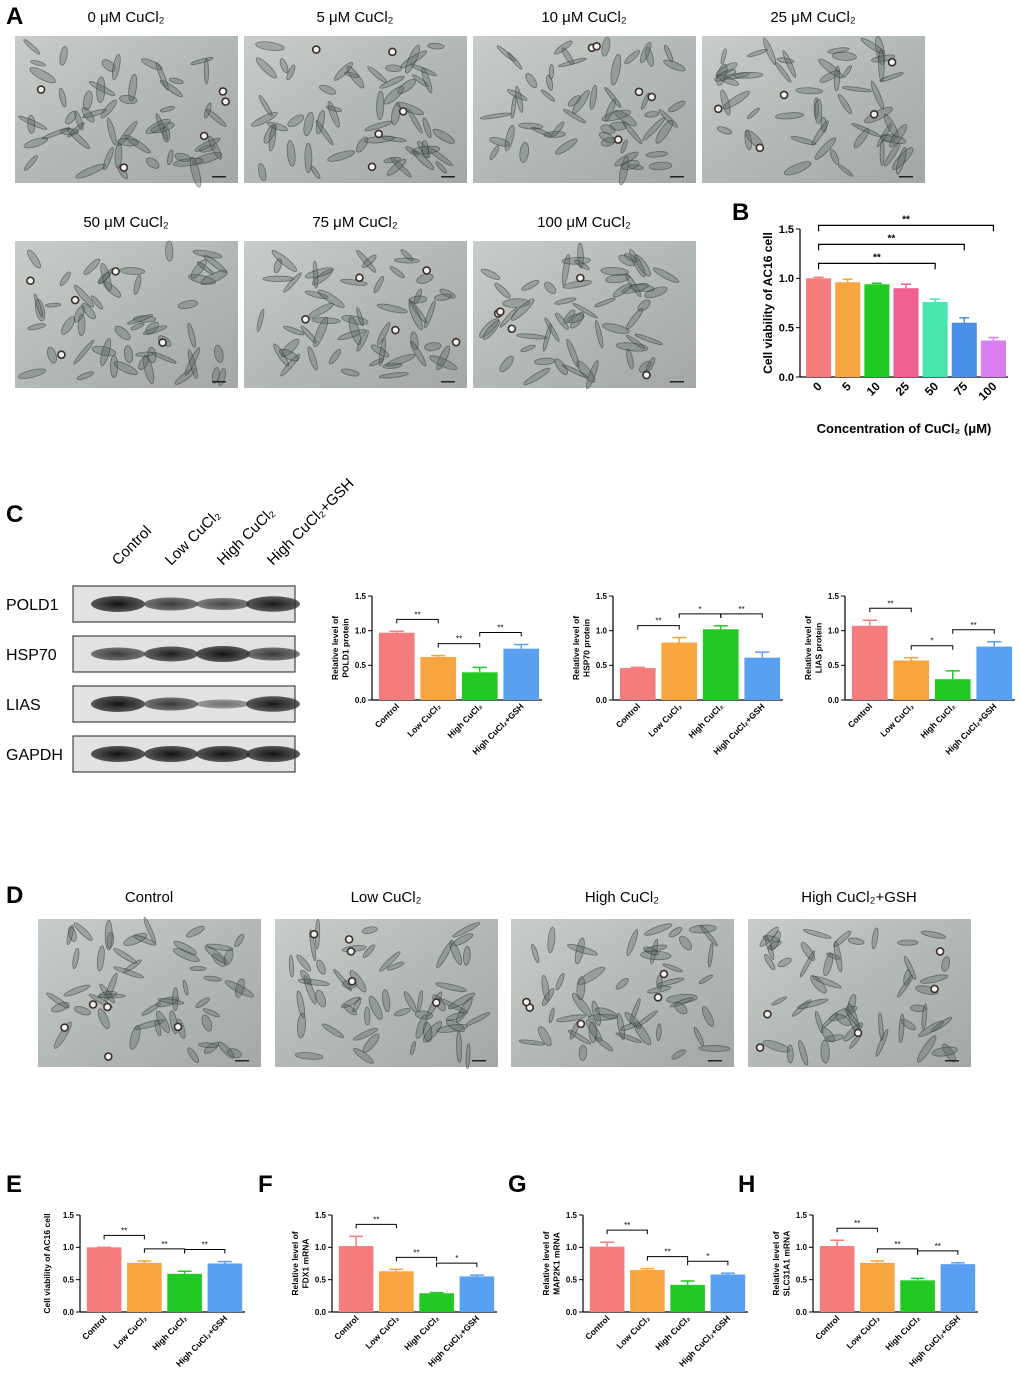 The image size is (1020, 1398). I want to click on x-tick-label: 75, so click(961, 389).